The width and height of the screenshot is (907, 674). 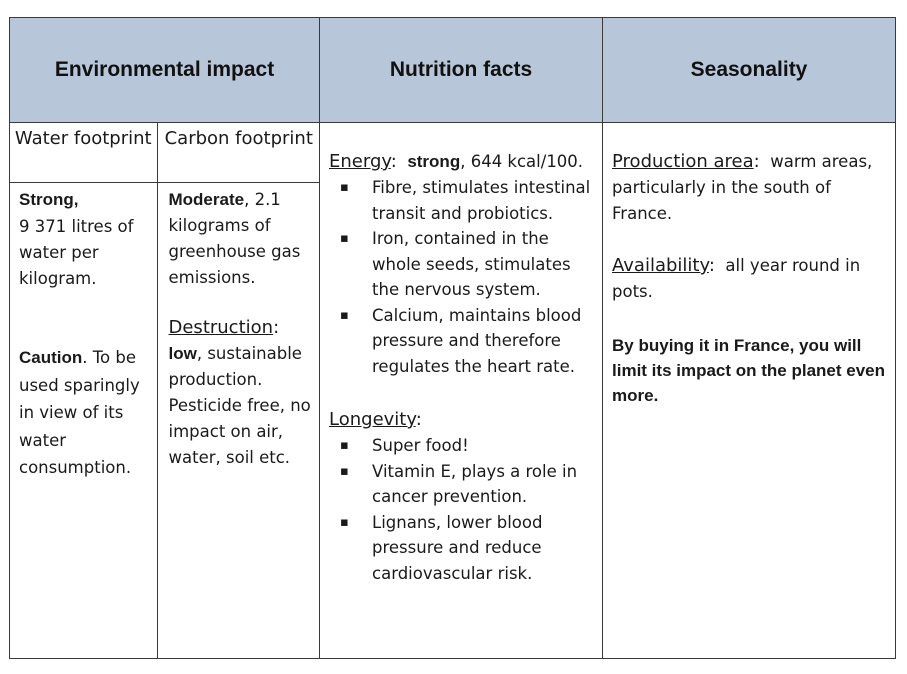 What do you see at coordinates (238, 153) in the screenshot?
I see `carbon-footprint-heading: Carbon footprint` at bounding box center [238, 153].